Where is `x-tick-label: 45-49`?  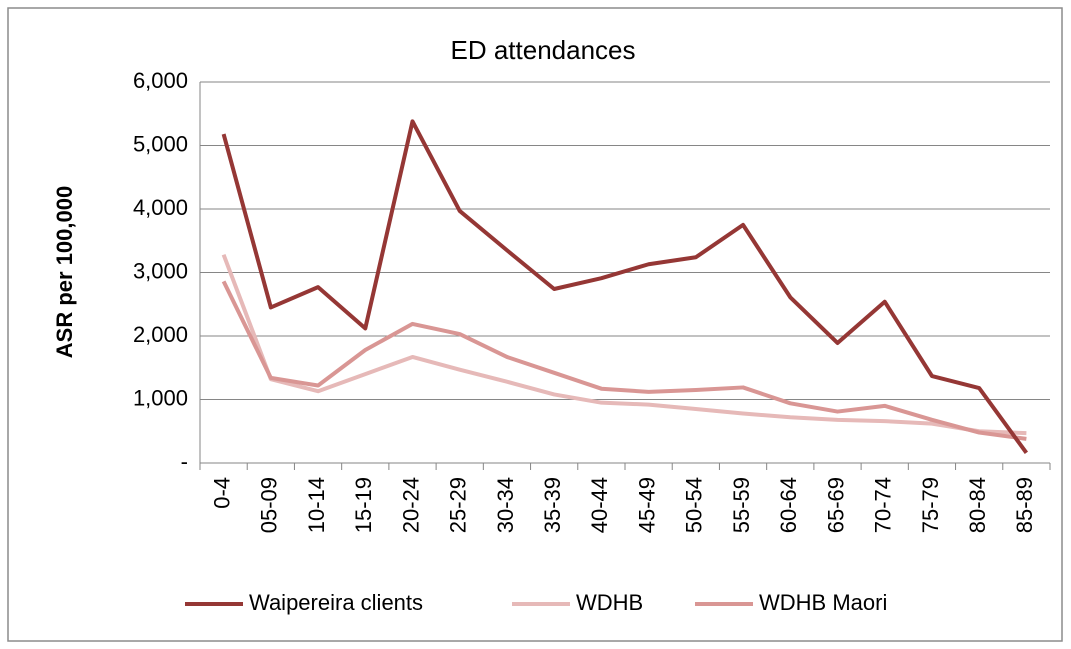 x-tick-label: 45-49 is located at coordinates (646, 505).